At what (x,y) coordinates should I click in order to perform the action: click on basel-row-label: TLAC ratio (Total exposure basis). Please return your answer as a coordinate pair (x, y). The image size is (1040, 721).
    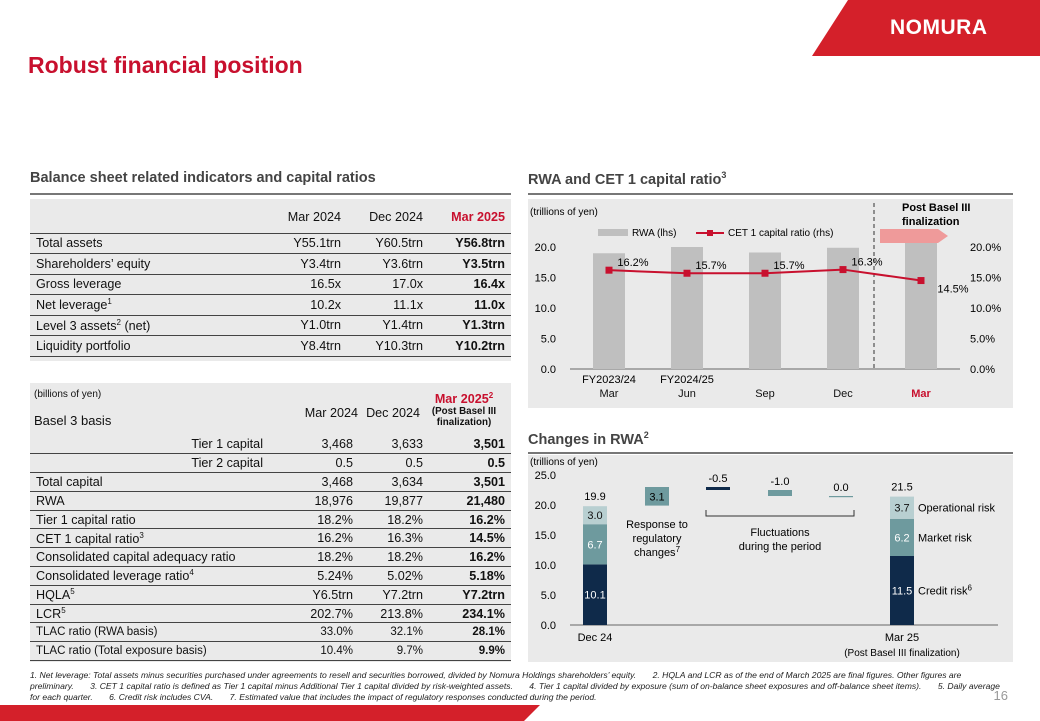
    Looking at the image, I should click on (151, 651).